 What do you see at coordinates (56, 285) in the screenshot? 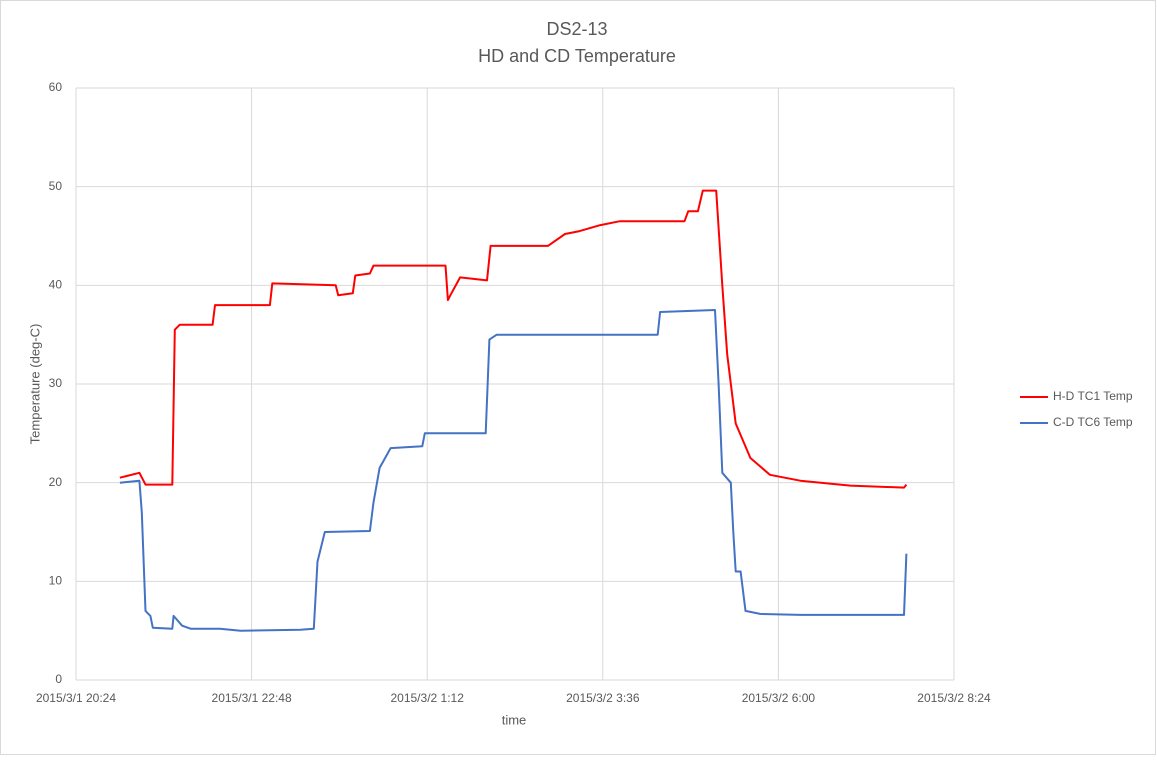
I see `y-tick-label: 40` at bounding box center [56, 285].